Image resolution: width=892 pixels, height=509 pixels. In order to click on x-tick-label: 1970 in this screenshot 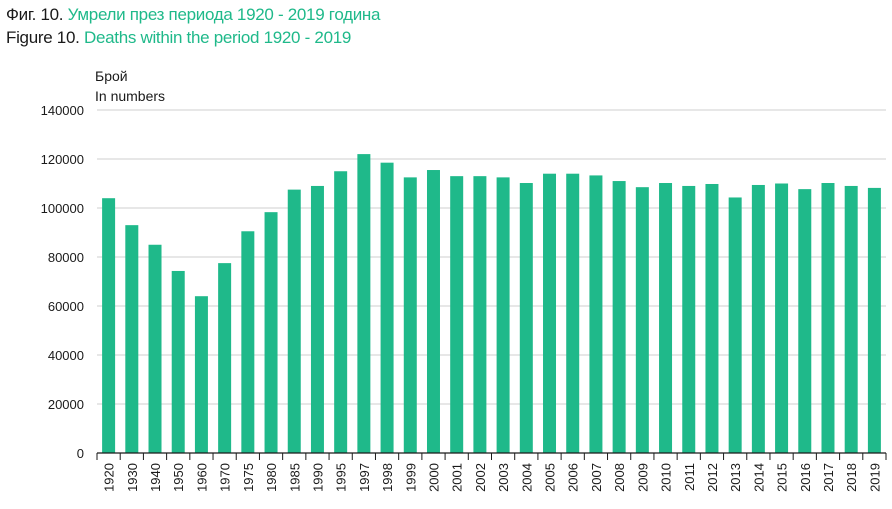, I will do `click(225, 477)`.